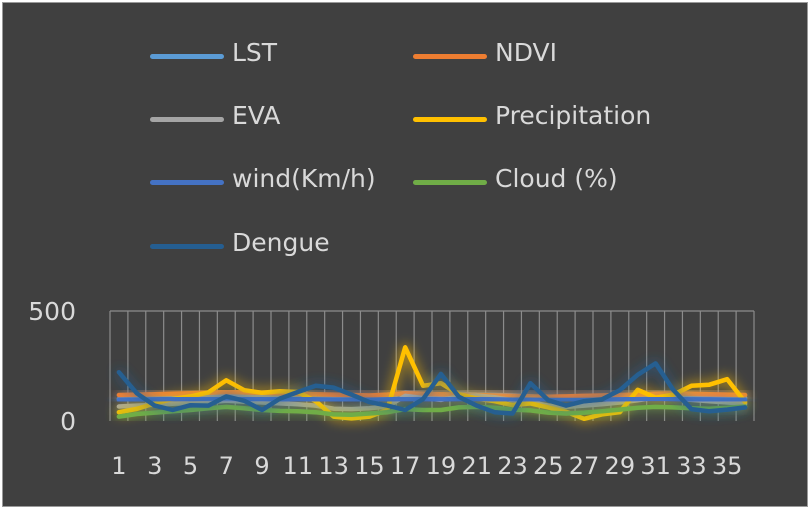  Describe the element at coordinates (405, 466) in the screenshot. I see `x-tick-label: 17` at that location.